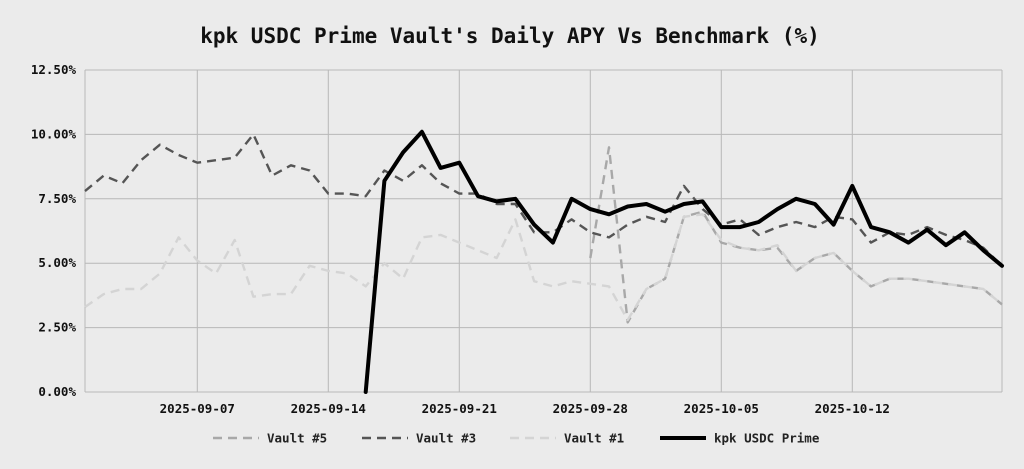 The image size is (1024, 469). What do you see at coordinates (516, 438) in the screenshot?
I see `legend: Vault #5 Vault #3 Vault #1 kpk USDC Prime` at bounding box center [516, 438].